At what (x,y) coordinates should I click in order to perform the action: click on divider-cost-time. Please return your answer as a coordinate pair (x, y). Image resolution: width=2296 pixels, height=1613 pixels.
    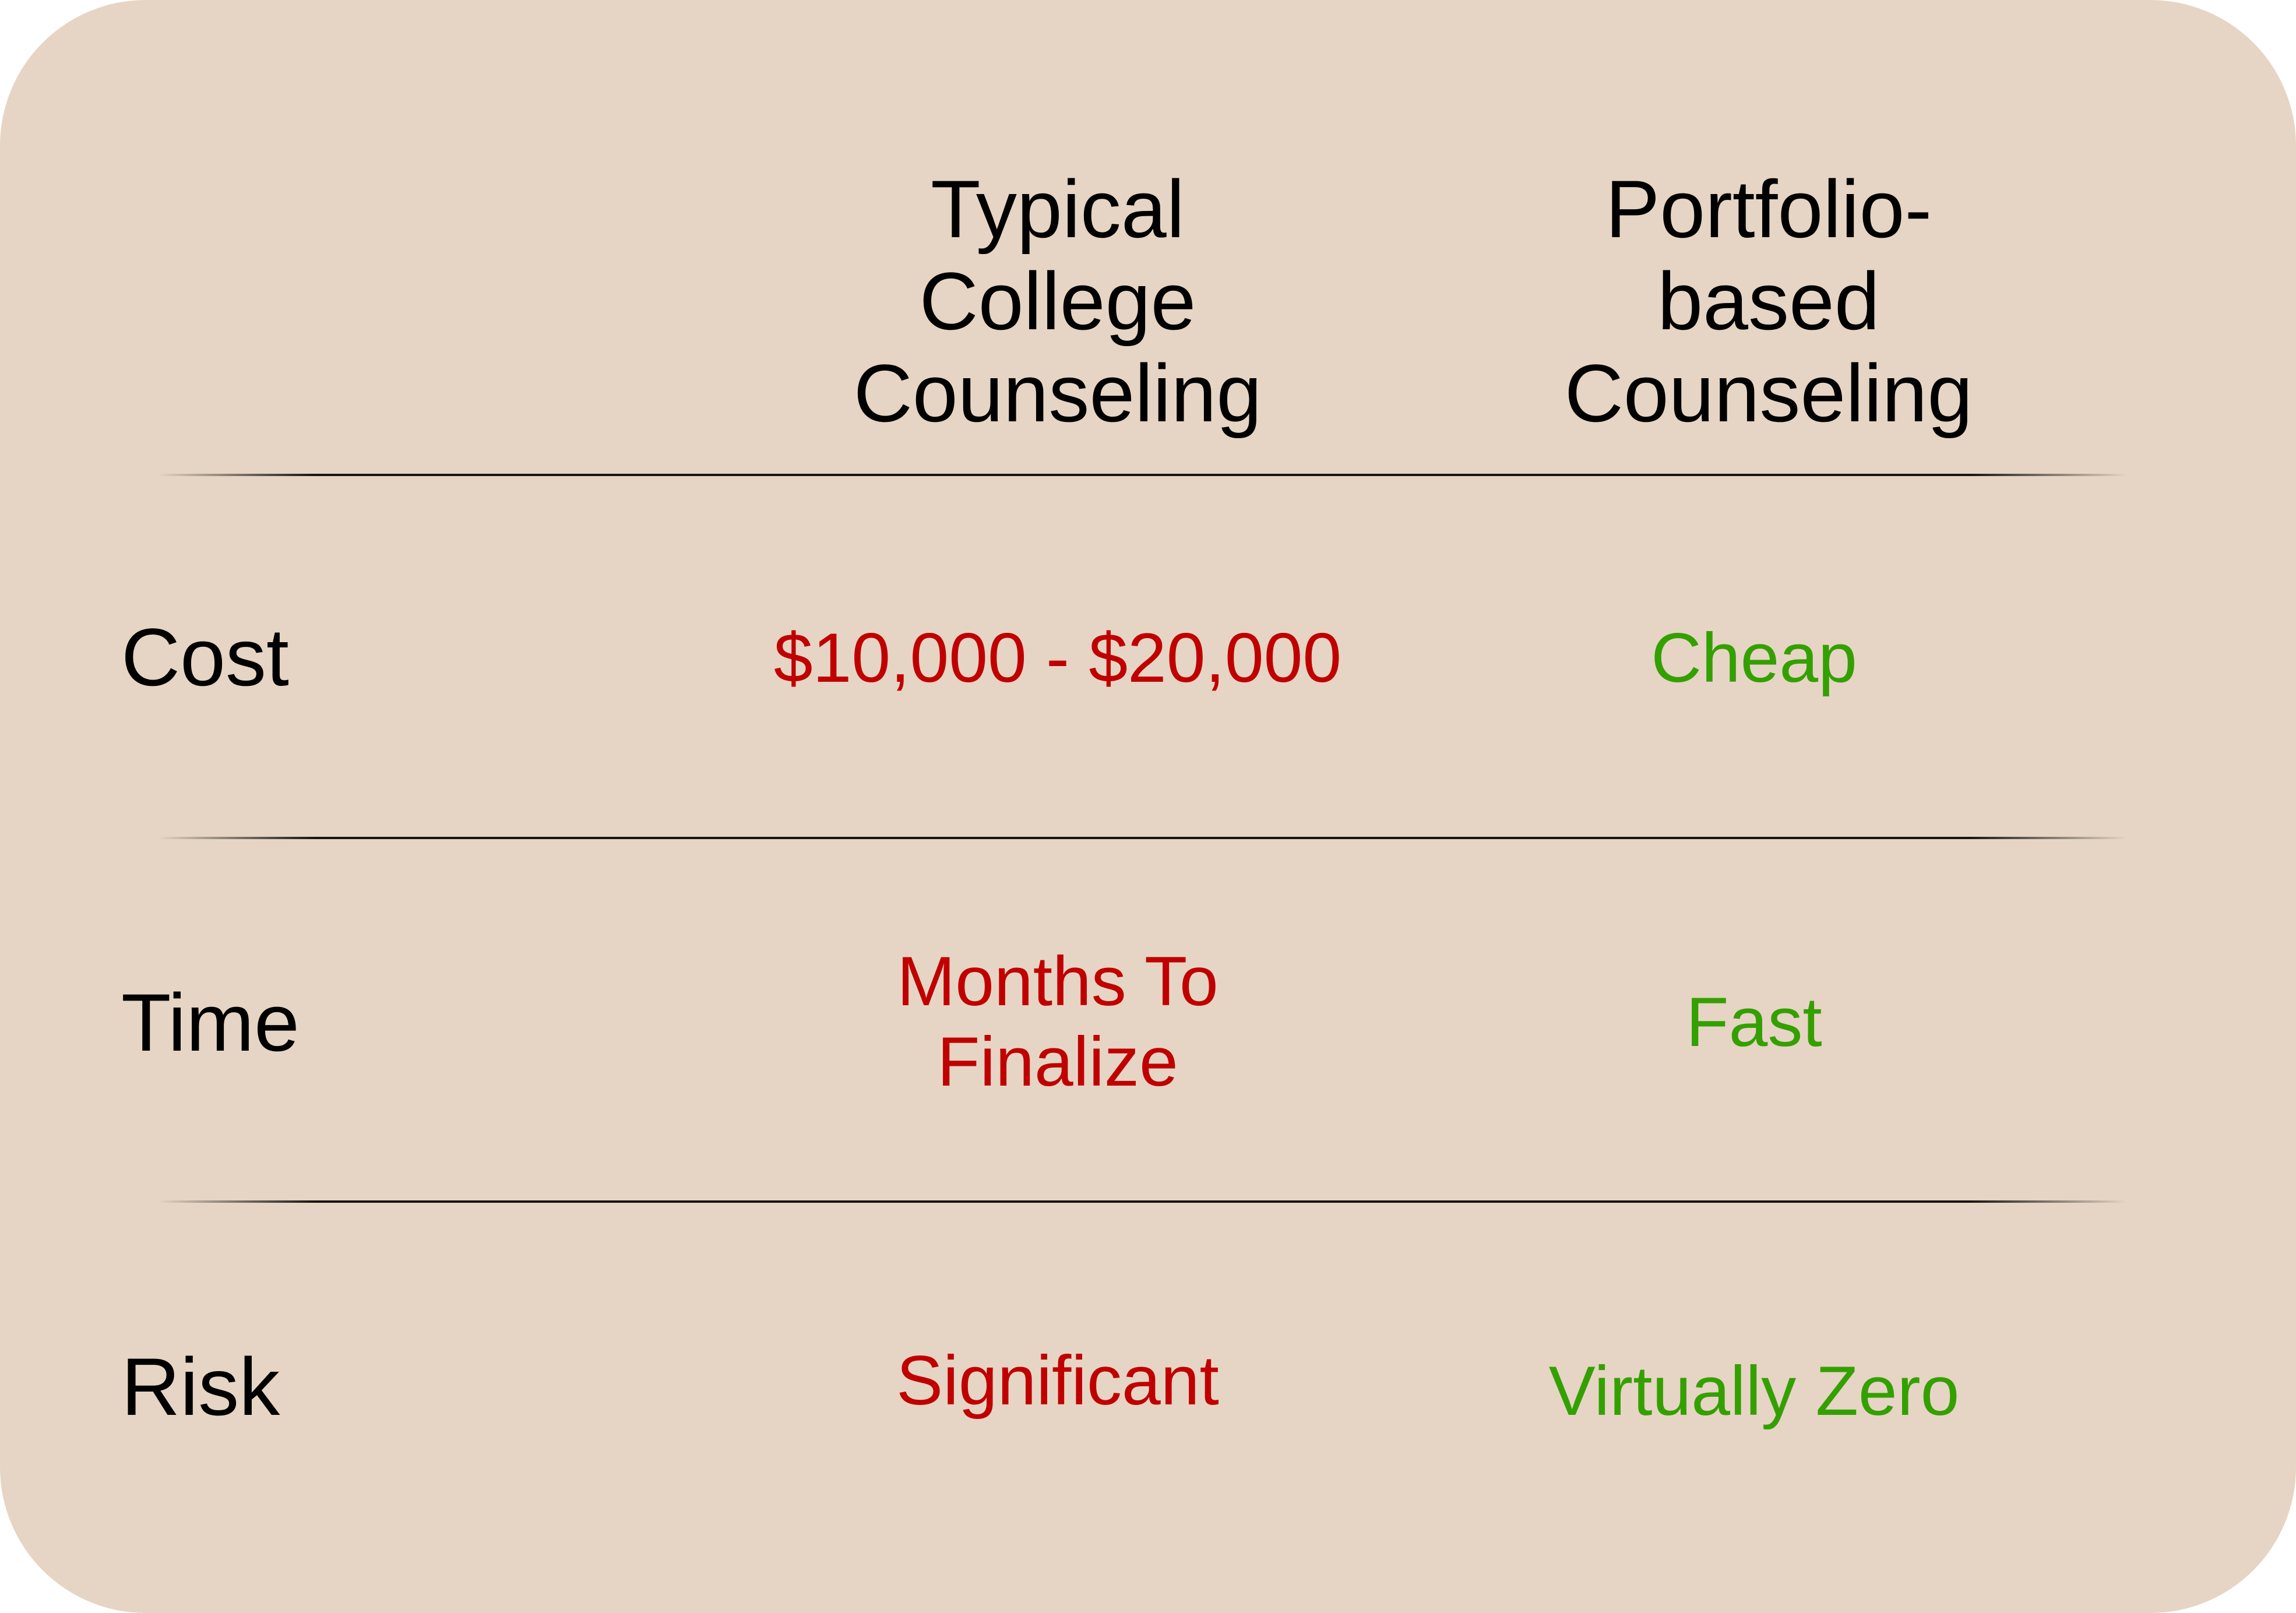
    Looking at the image, I should click on (1142, 838).